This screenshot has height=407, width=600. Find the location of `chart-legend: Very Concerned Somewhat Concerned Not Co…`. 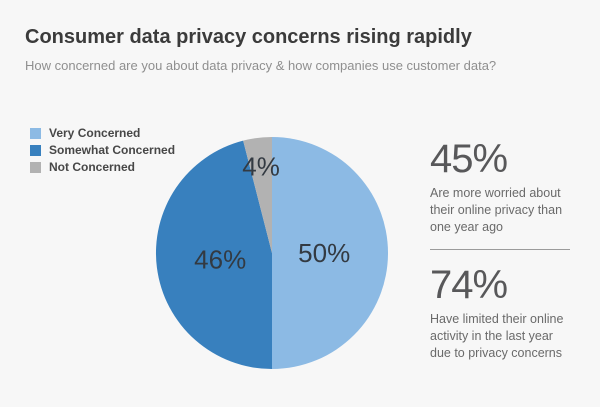

chart-legend: Very Concerned Somewhat Concerned Not Co… is located at coordinates (103, 152).